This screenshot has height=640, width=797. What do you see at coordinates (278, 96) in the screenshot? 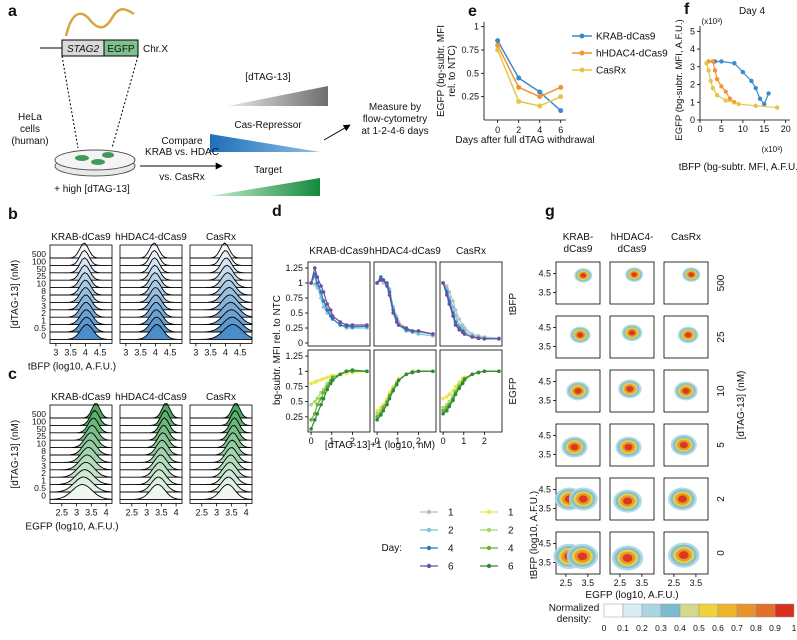
I see `wedge` at bounding box center [278, 96].